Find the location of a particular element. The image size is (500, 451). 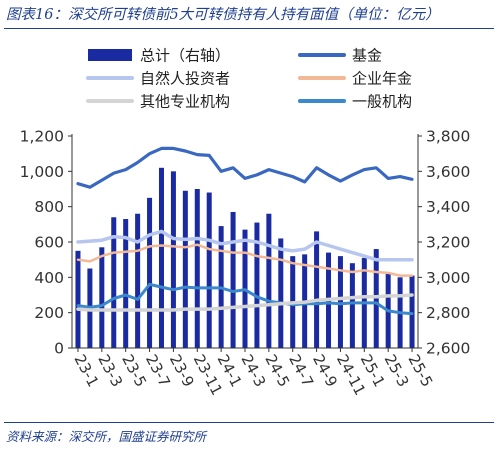

right-tick-label: 3,800 is located at coordinates (448, 137).